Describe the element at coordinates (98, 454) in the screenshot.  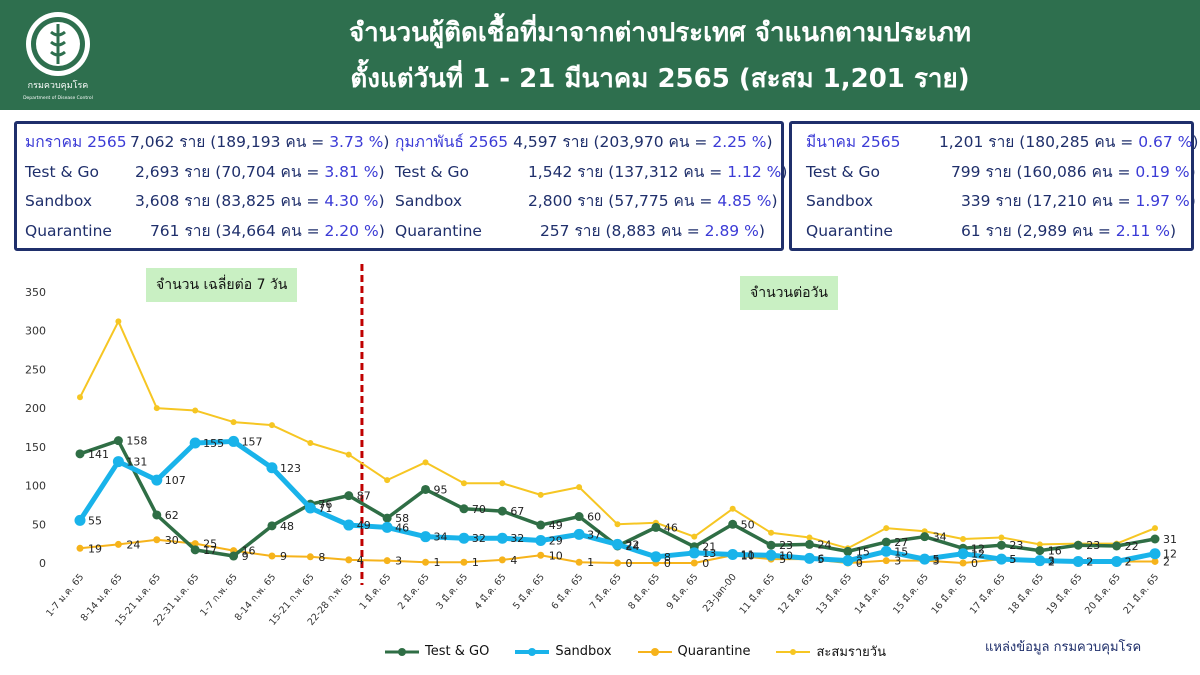
I see `data-label-test_go: 141` at that location.